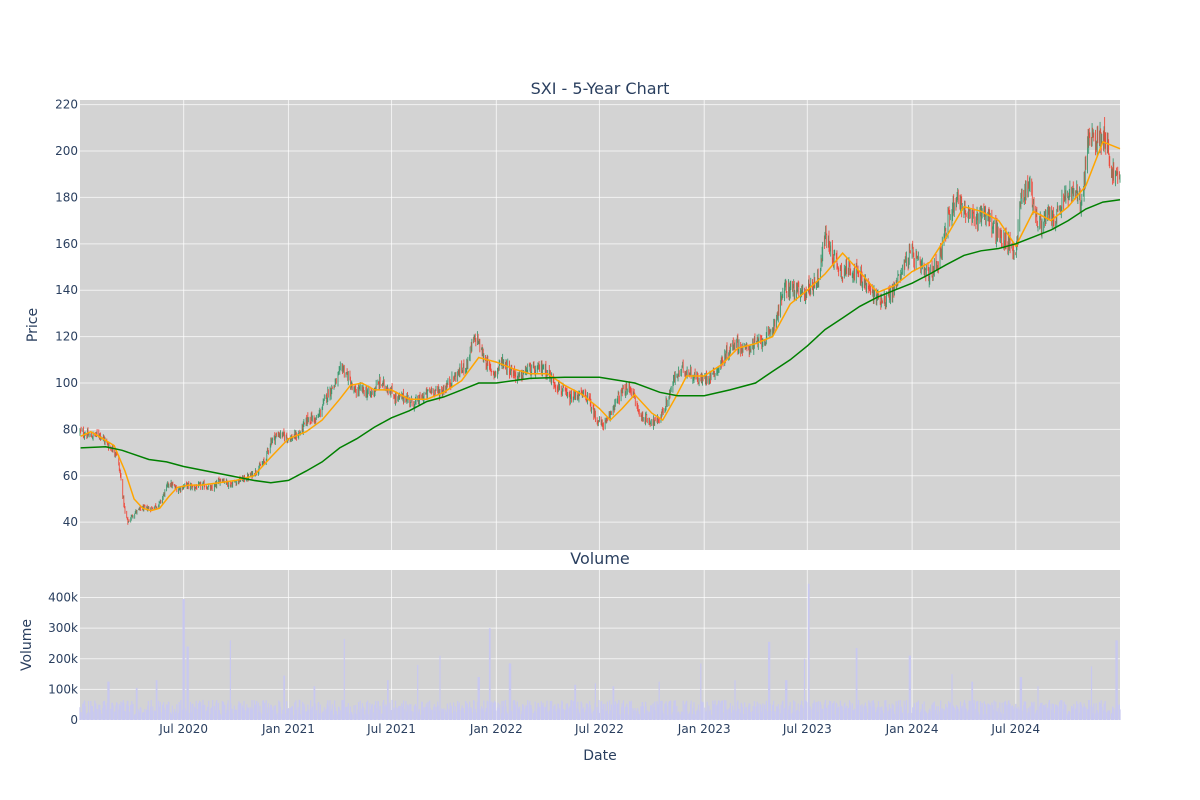 The height and width of the screenshot is (800, 1200). Describe the element at coordinates (183, 729) in the screenshot. I see `x-tick-label: Jul 2020` at that location.